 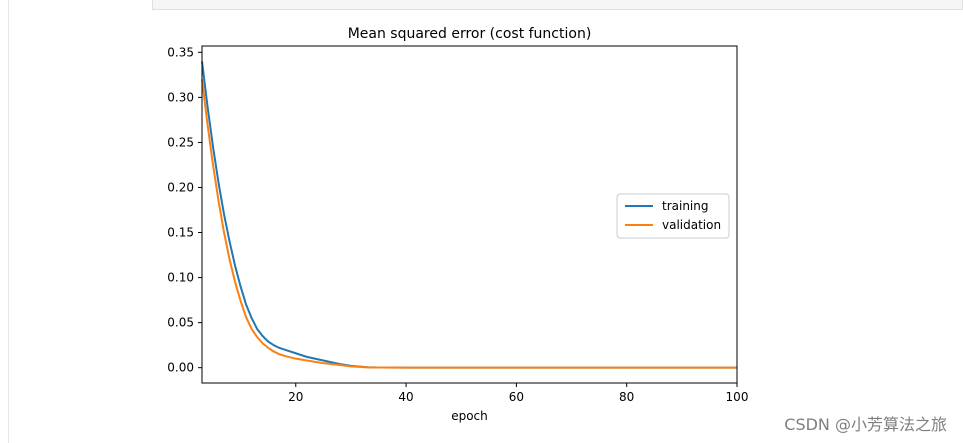 I want to click on notebook-gutter, so click(x=8, y=221).